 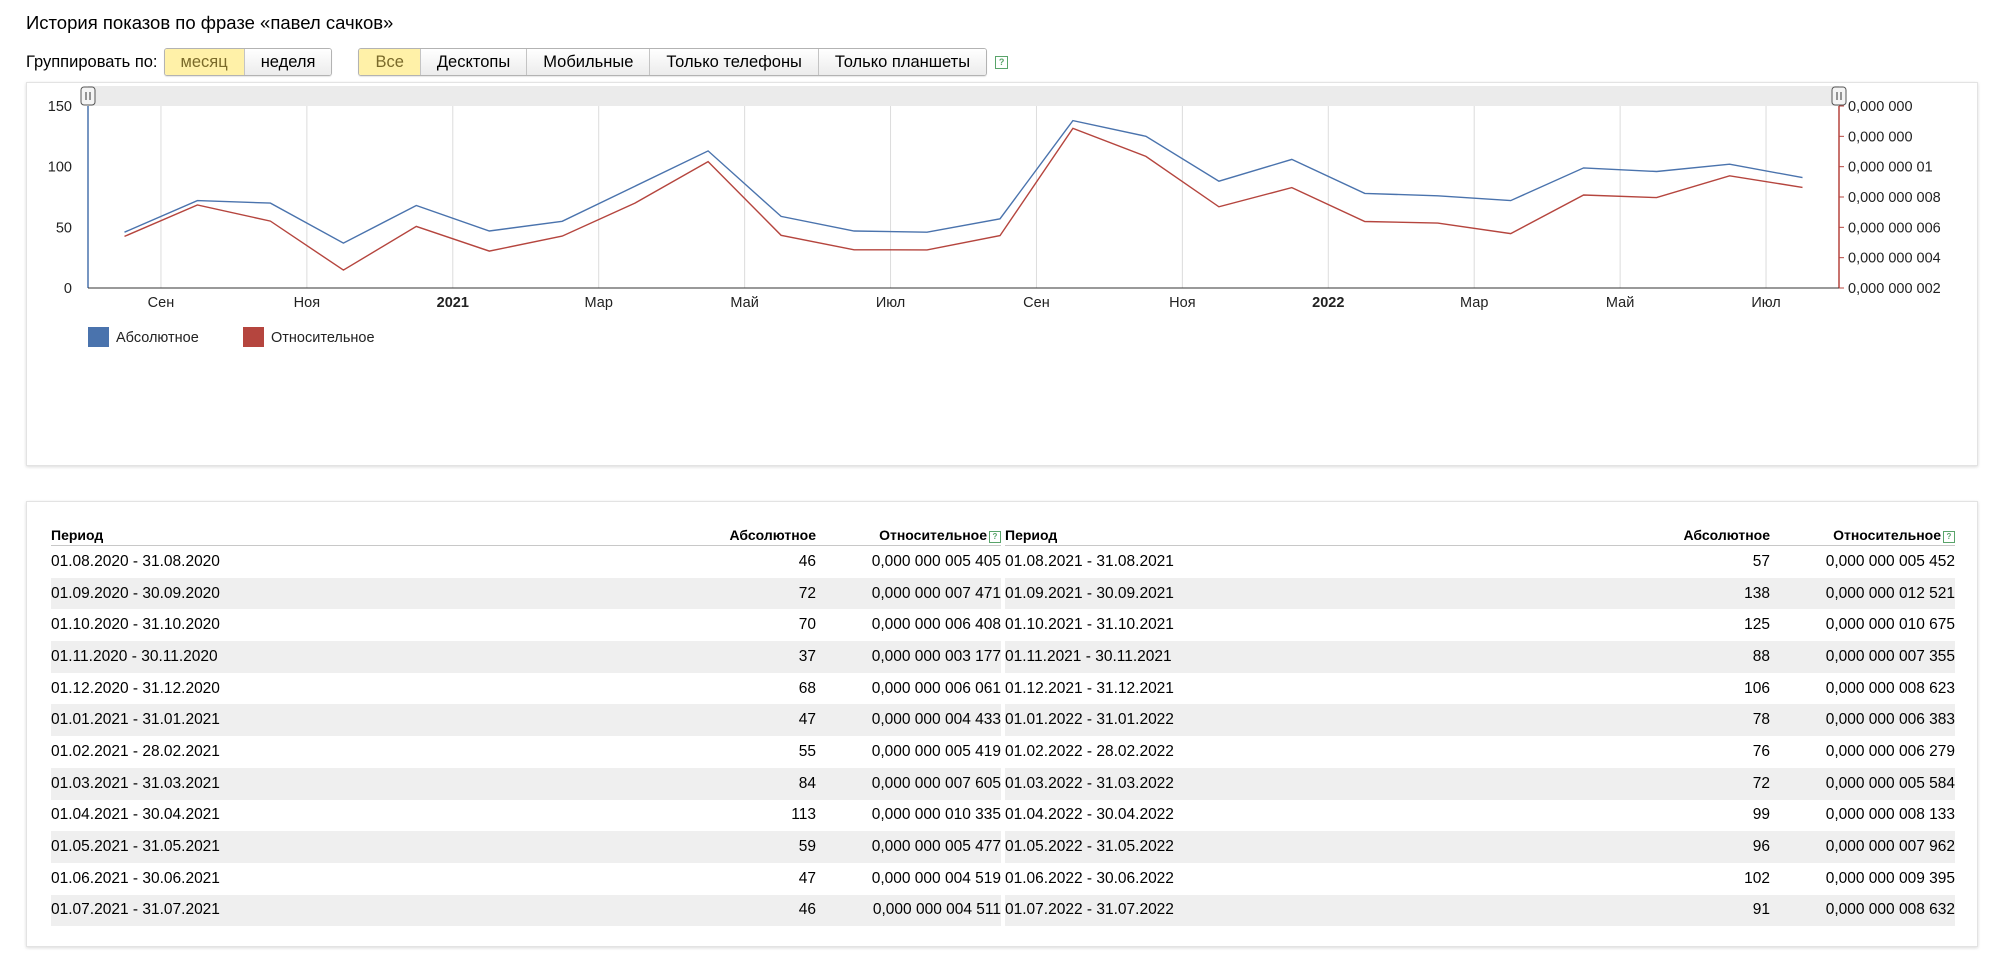 What do you see at coordinates (599, 303) in the screenshot?
I see `x-tick-label: Мар` at bounding box center [599, 303].